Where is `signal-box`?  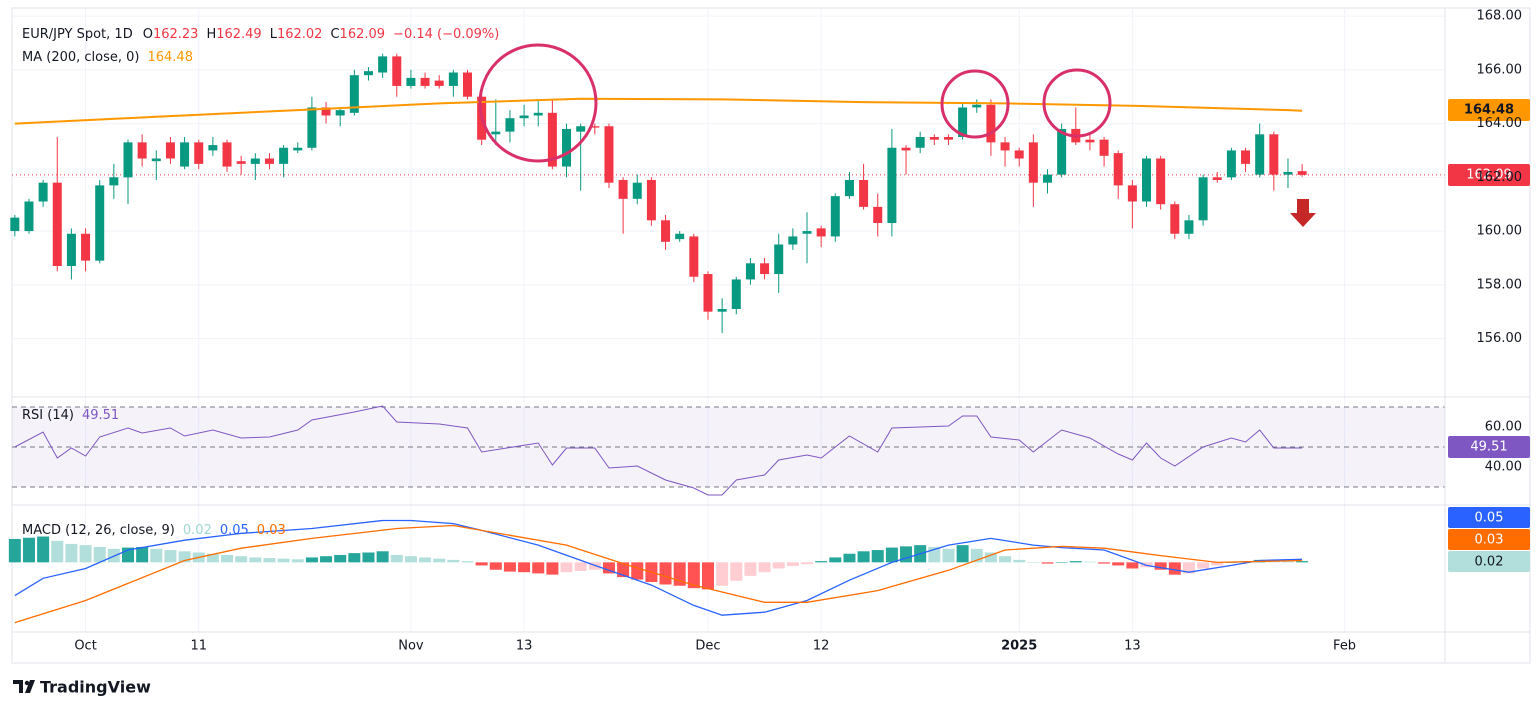
signal-box is located at coordinates (1489, 539).